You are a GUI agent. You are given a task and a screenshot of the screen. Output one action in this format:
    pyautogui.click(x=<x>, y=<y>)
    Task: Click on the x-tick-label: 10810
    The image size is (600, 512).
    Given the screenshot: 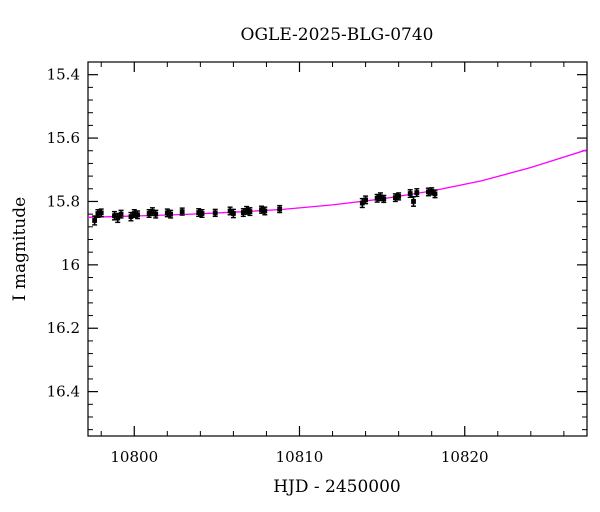 What is the action you would take?
    pyautogui.click(x=300, y=457)
    